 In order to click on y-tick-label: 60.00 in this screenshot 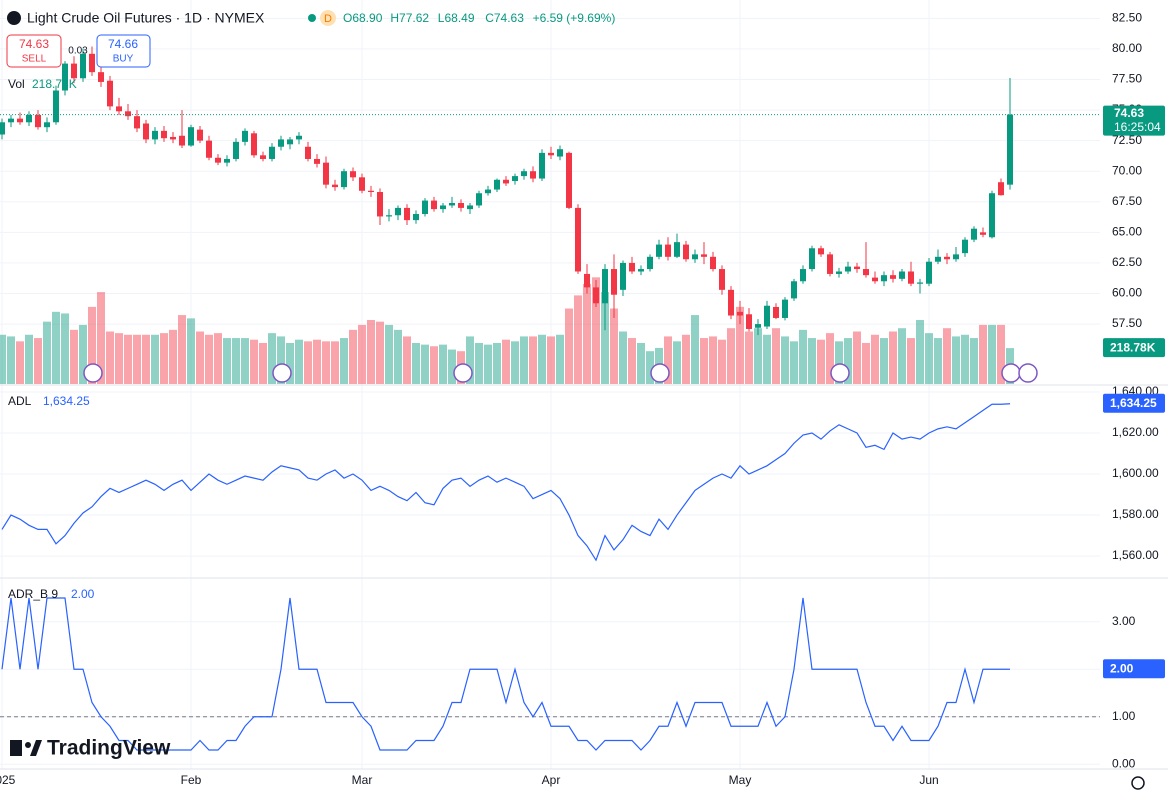, I will do `click(1127, 293)`.